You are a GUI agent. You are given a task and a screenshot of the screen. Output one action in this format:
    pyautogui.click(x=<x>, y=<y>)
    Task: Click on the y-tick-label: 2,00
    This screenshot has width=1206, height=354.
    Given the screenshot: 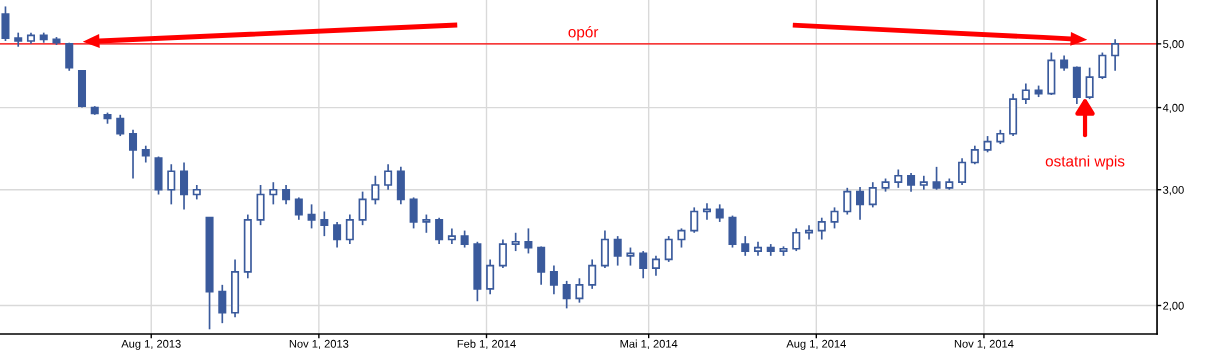 What is the action you would take?
    pyautogui.click(x=1173, y=306)
    